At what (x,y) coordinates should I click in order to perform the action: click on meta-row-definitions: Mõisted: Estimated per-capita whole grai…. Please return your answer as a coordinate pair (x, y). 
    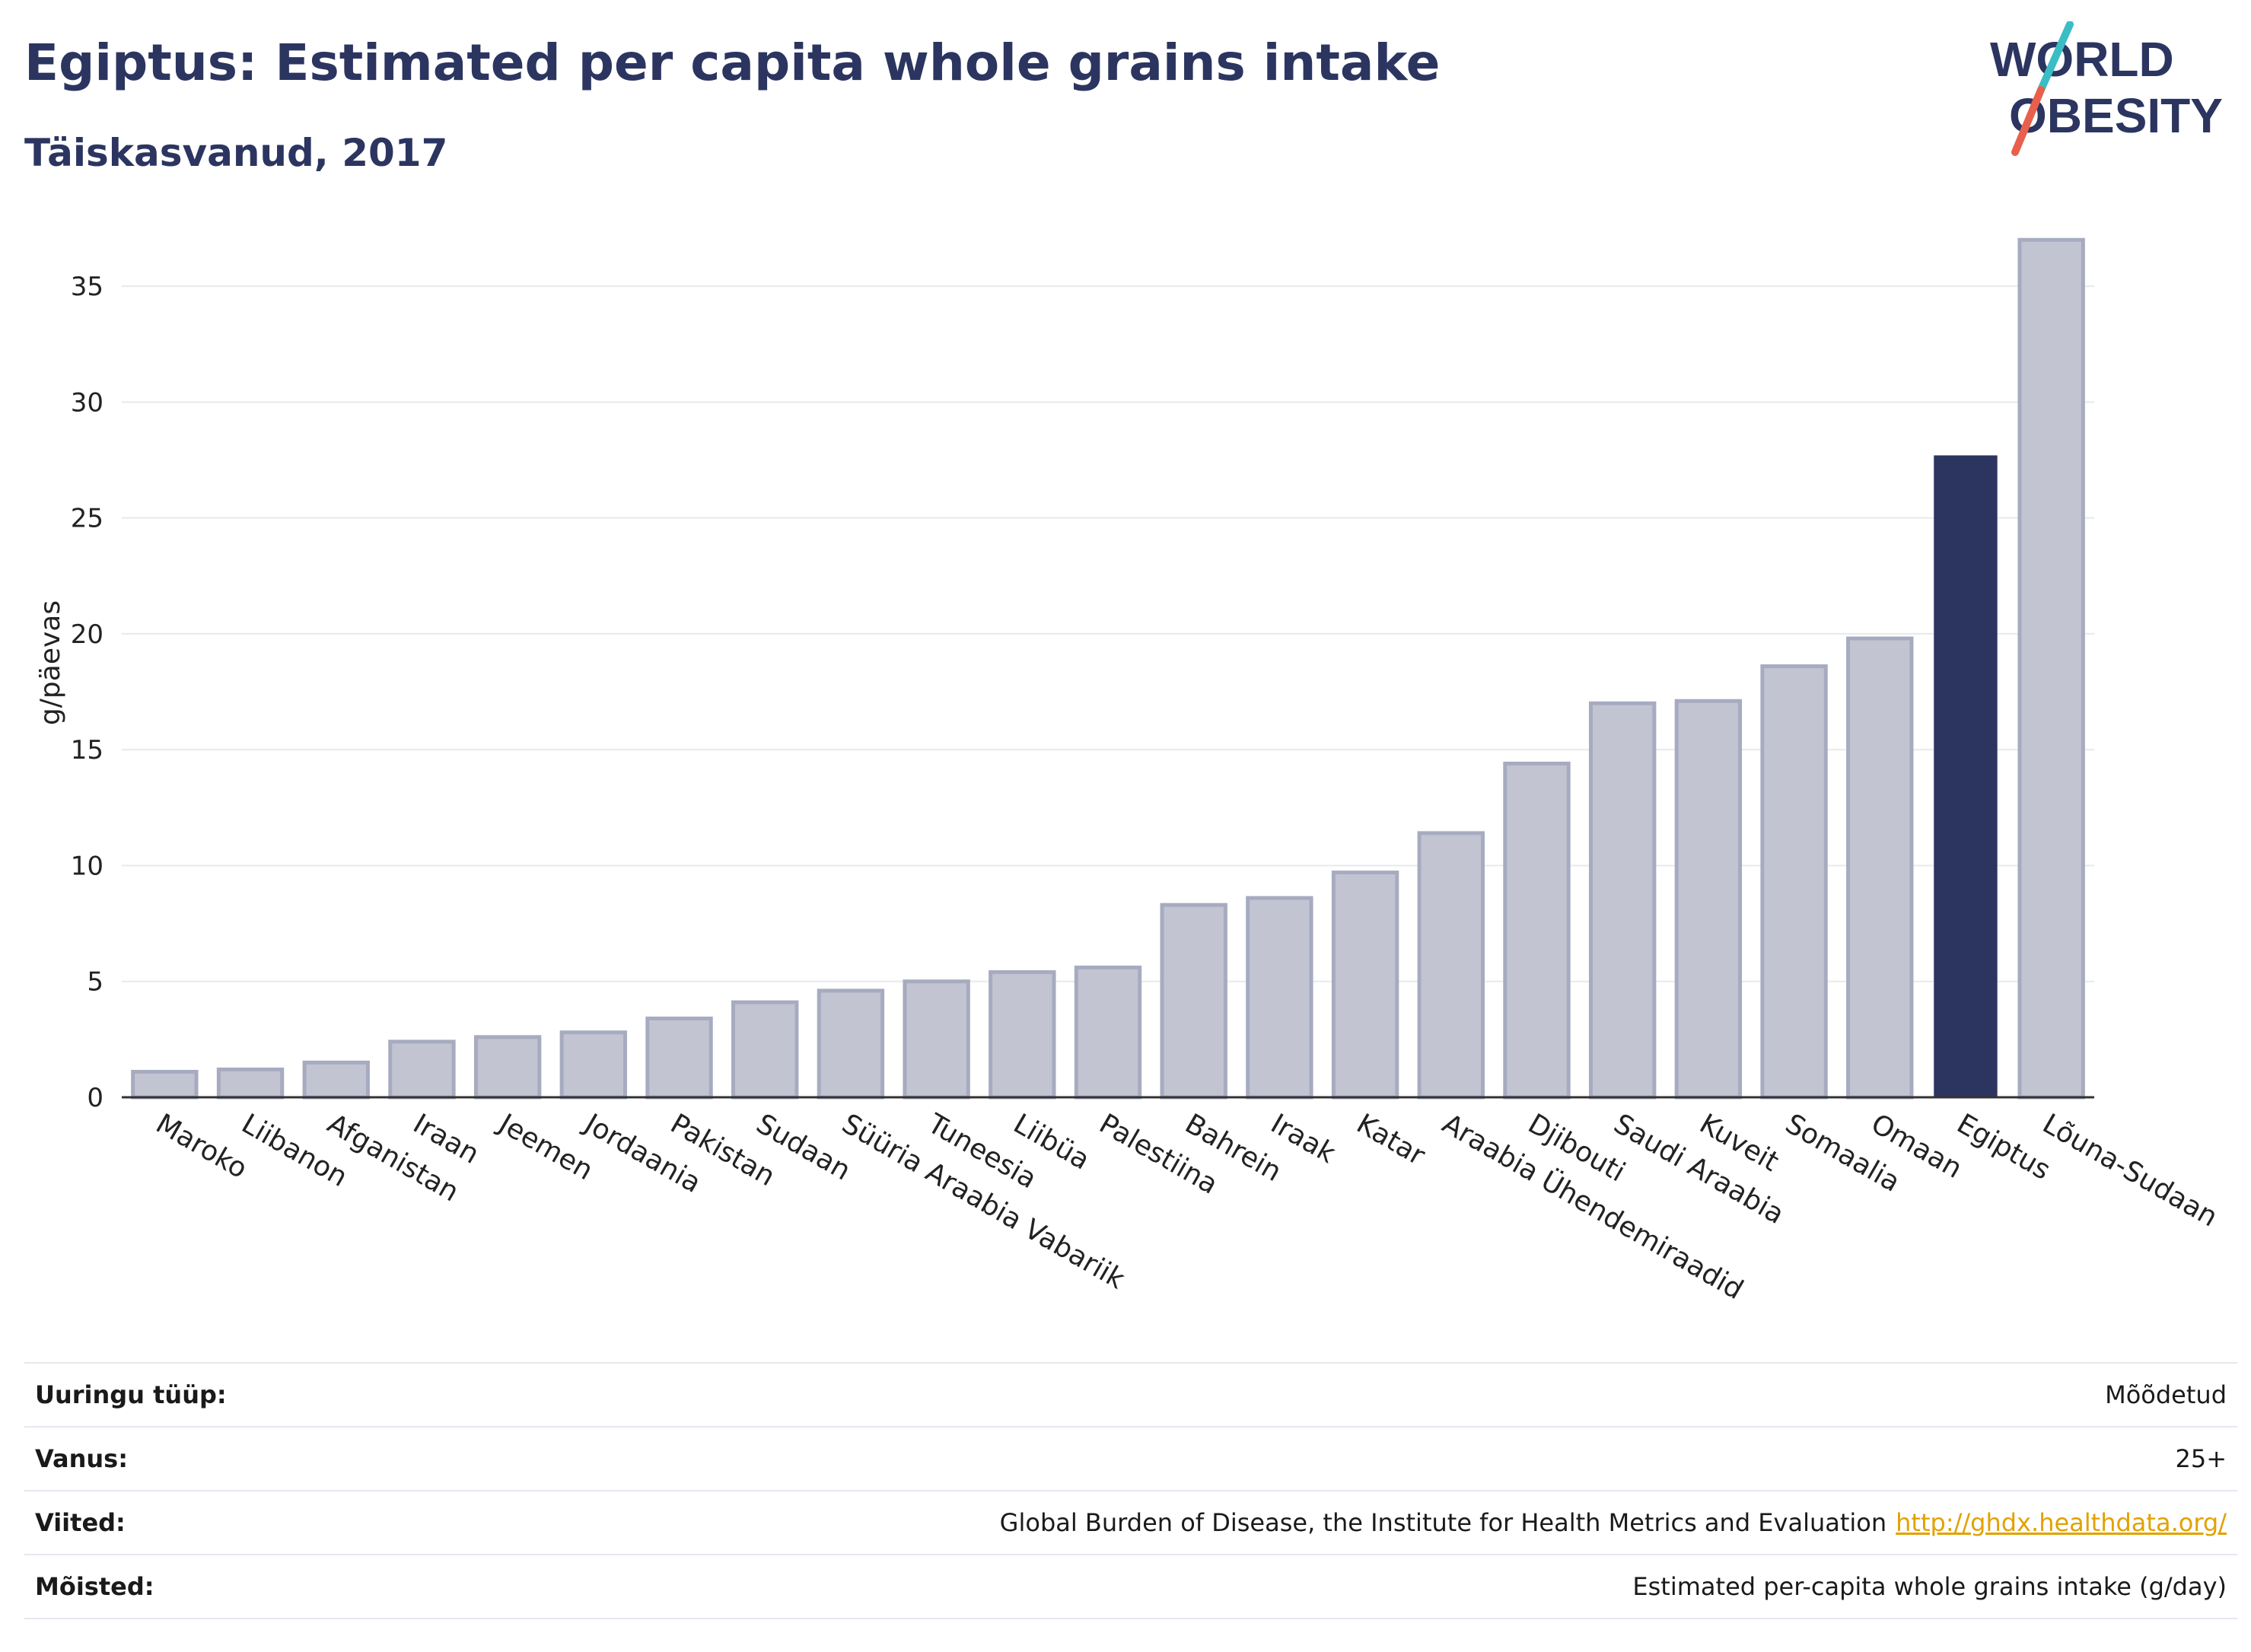
    Looking at the image, I should click on (1130, 1586).